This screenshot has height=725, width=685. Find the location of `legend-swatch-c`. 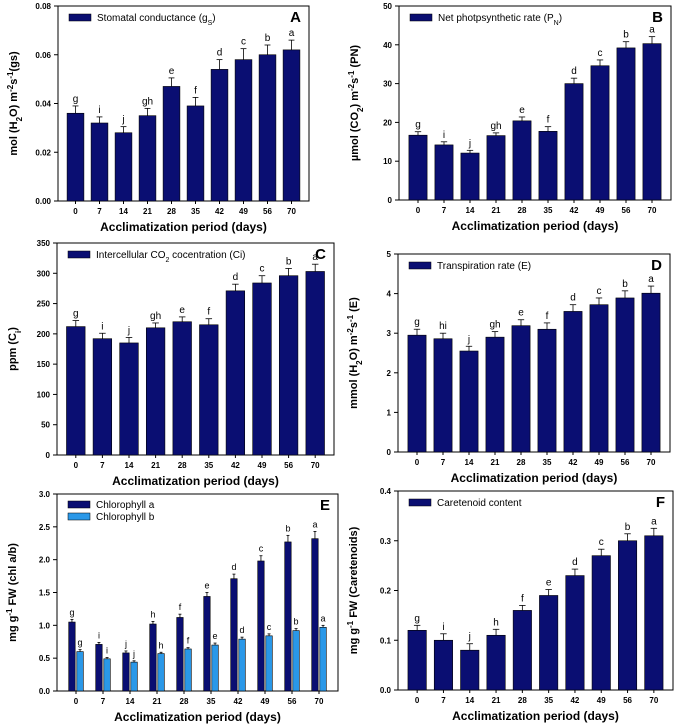

legend-swatch-c is located at coordinates (79, 254).